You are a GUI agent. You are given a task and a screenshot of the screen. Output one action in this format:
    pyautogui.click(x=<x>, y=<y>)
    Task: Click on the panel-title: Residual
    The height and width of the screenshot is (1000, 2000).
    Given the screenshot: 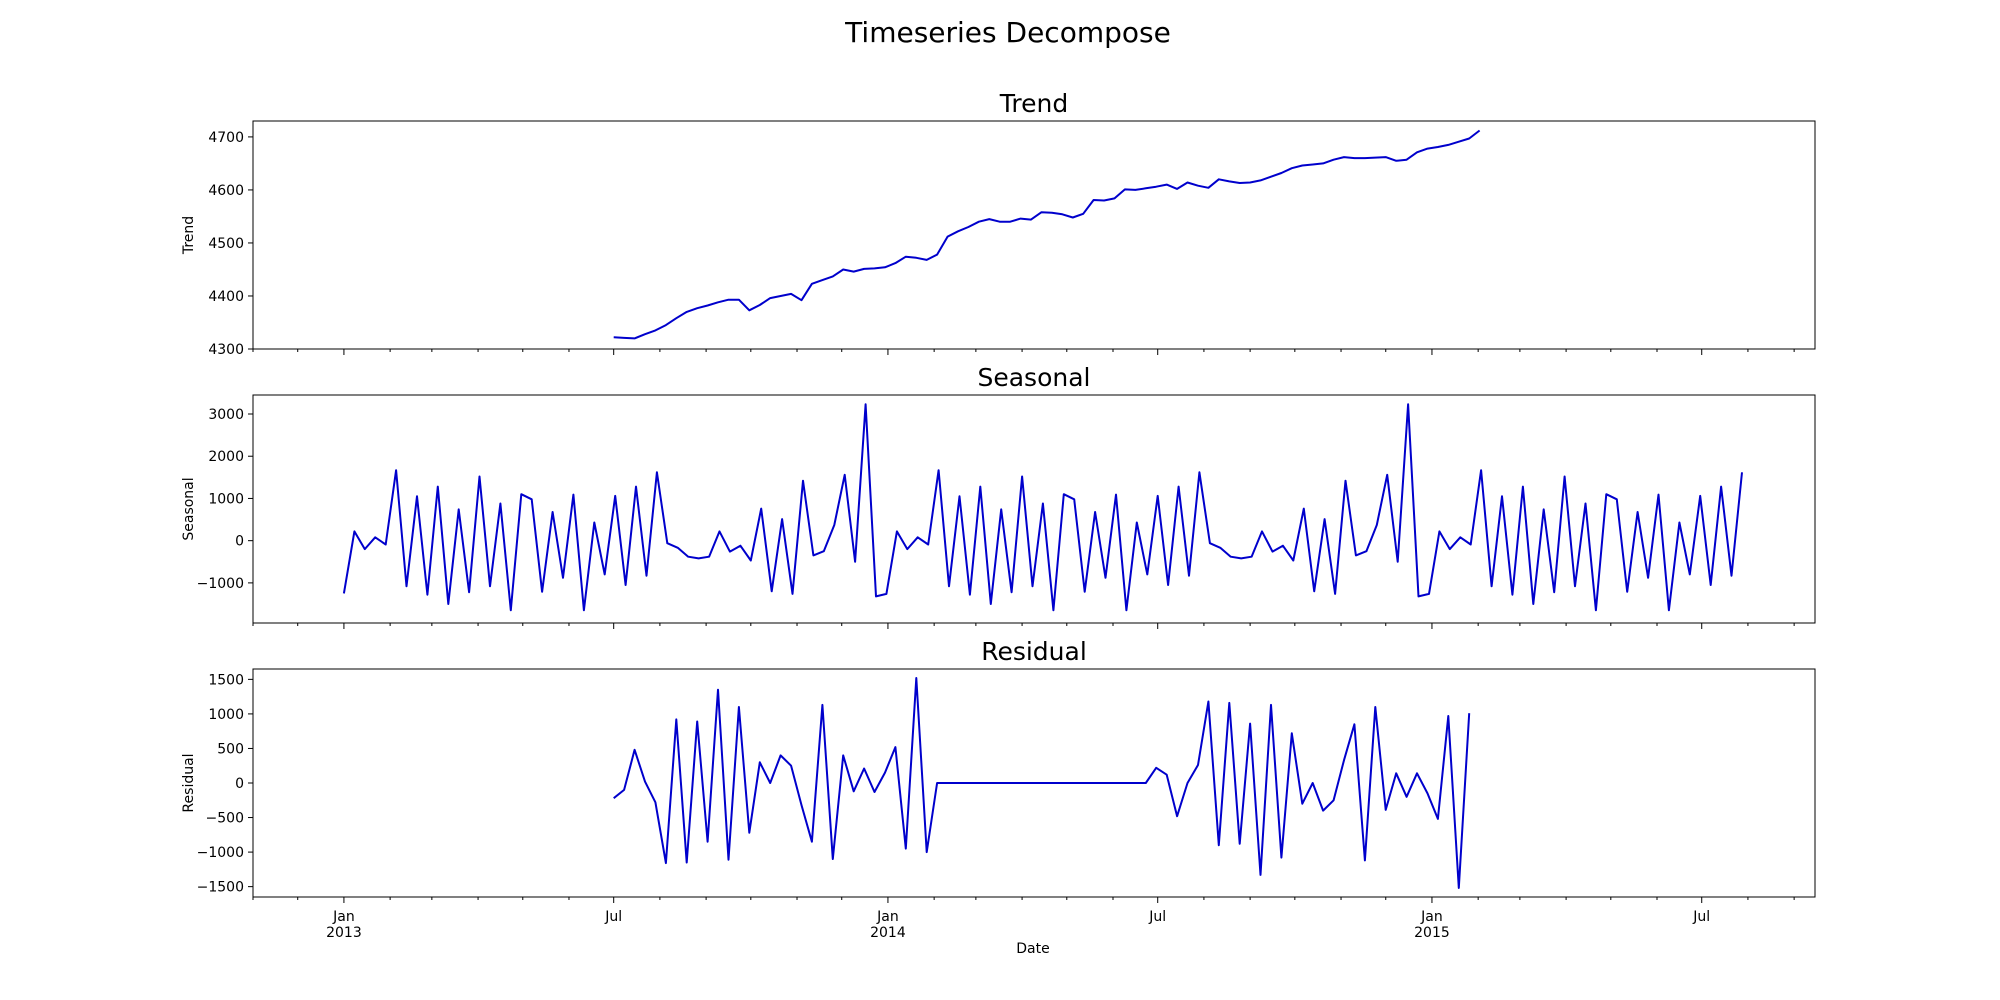 What is the action you would take?
    pyautogui.click(x=1034, y=651)
    